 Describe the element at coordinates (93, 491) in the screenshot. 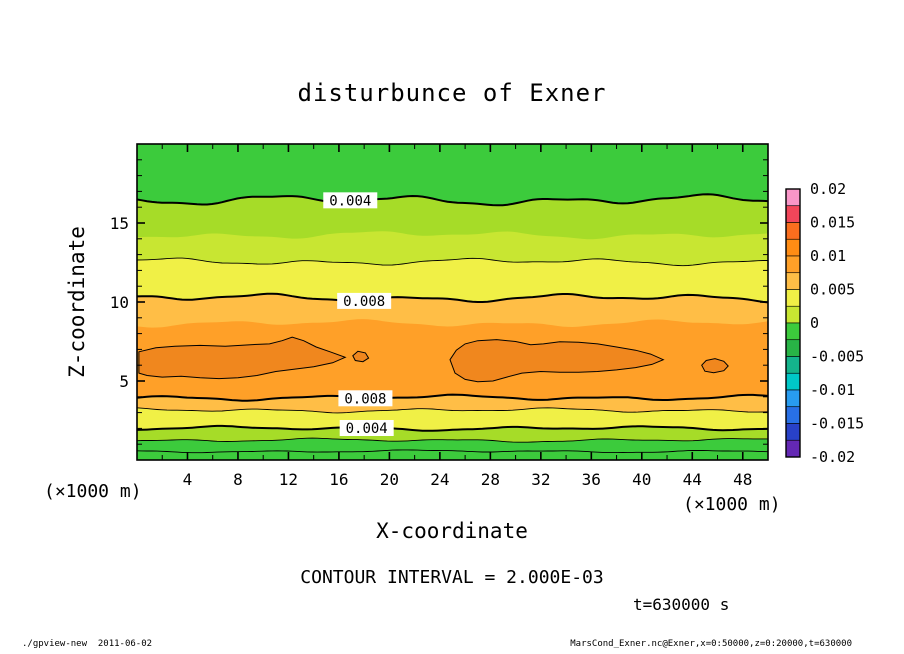

I see `y-axis-unit: (×1000 m)` at that location.